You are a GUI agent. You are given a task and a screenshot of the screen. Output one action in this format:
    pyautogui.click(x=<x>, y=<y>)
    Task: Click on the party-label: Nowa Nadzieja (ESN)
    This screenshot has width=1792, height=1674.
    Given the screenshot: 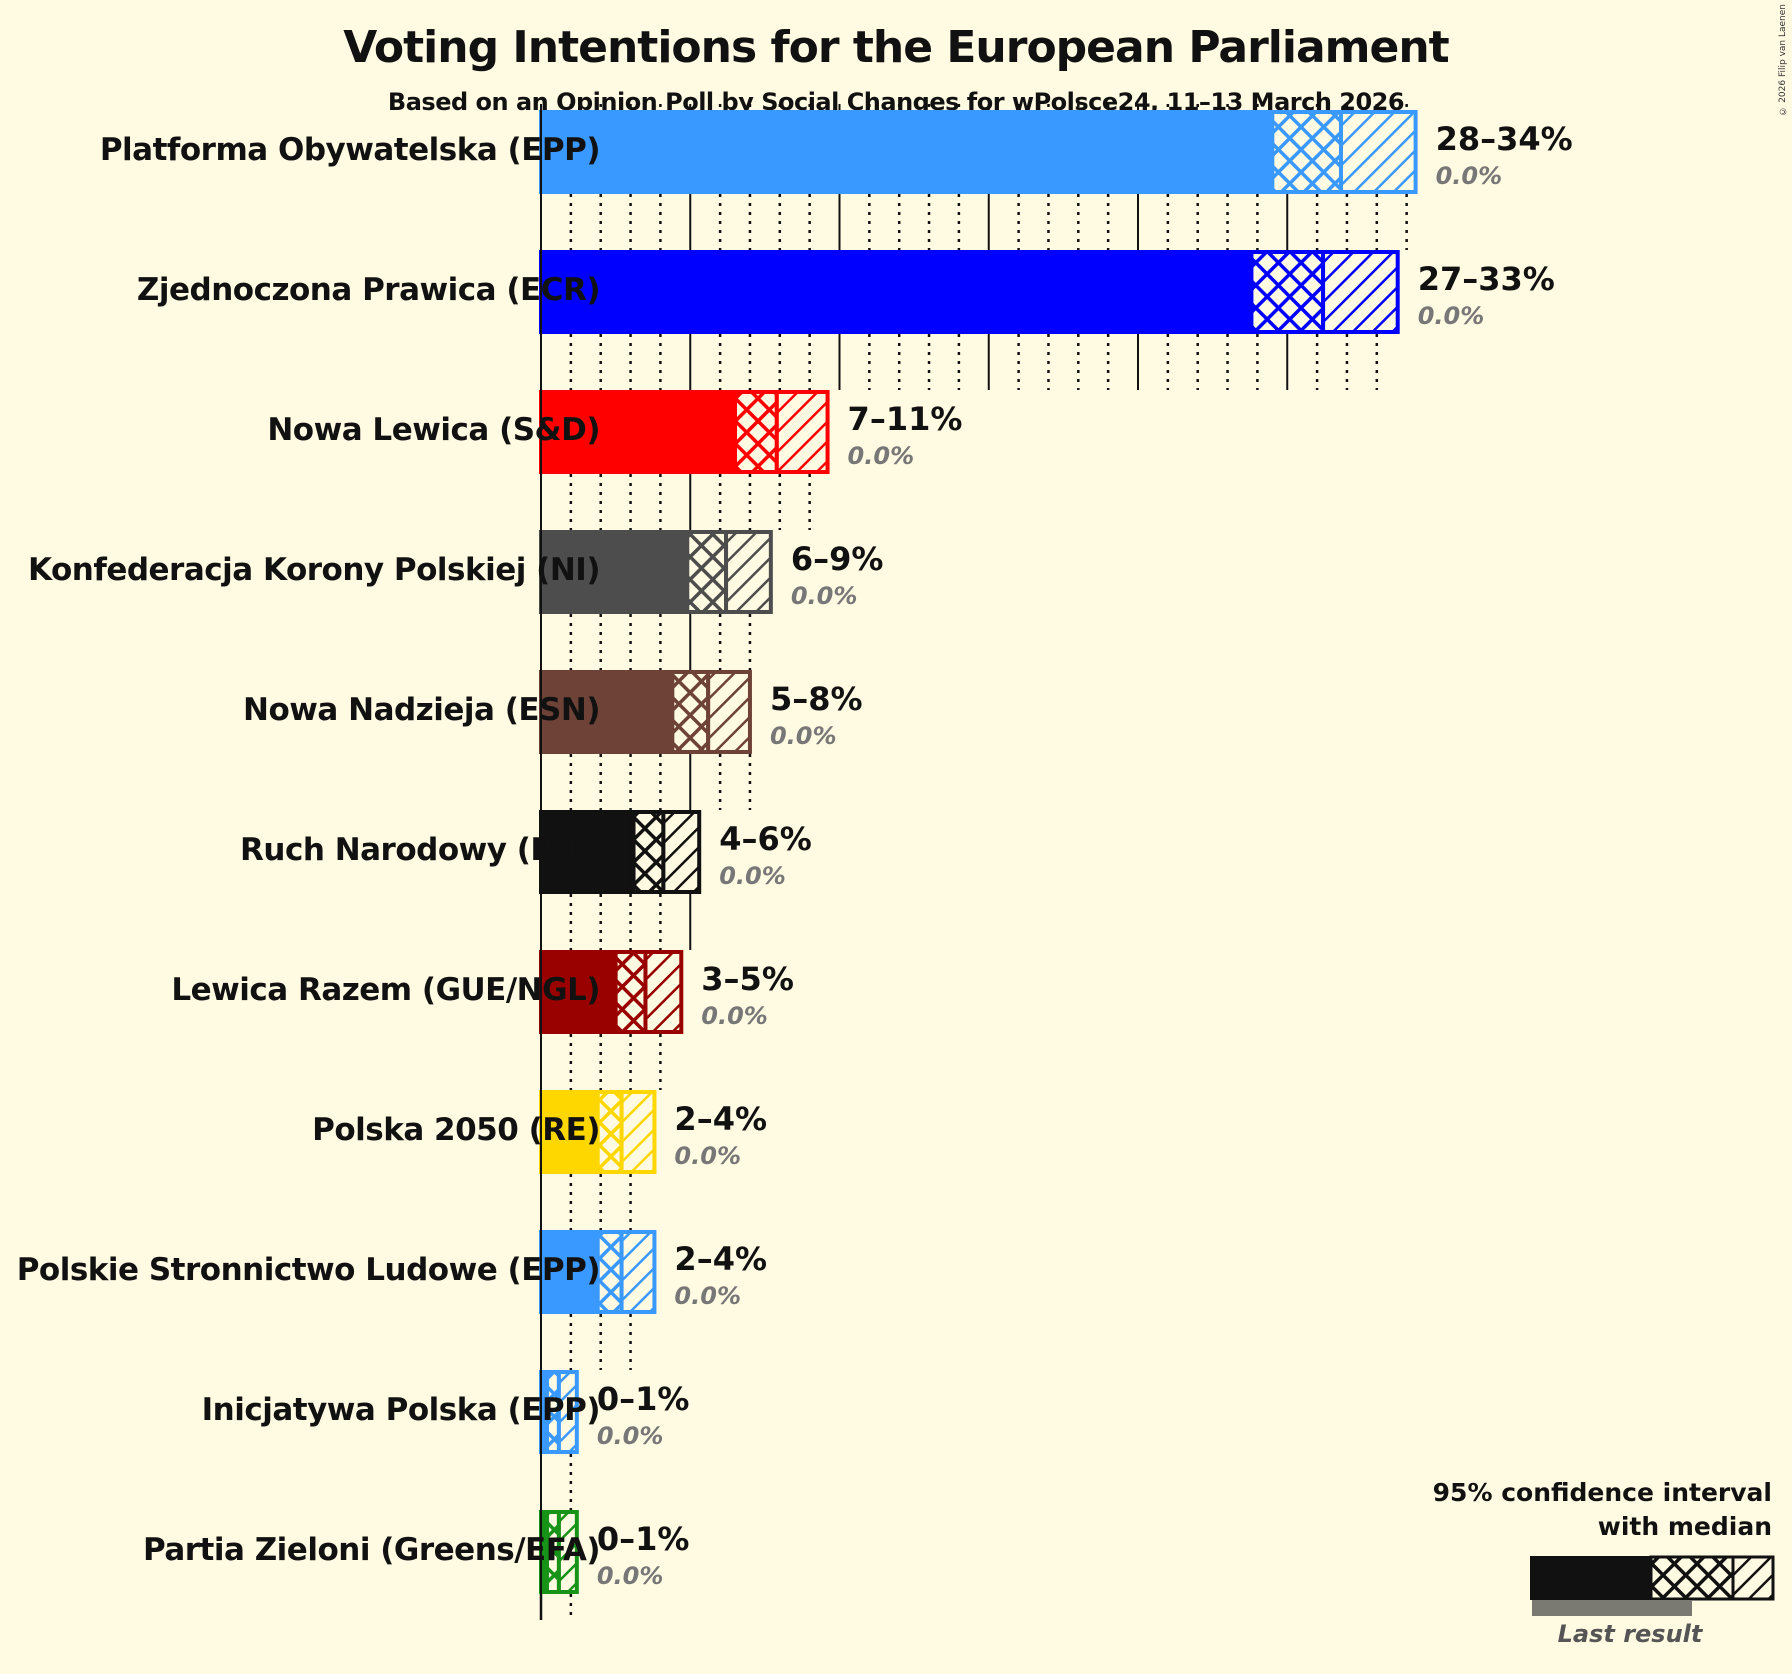 What is the action you would take?
    pyautogui.click(x=421, y=710)
    